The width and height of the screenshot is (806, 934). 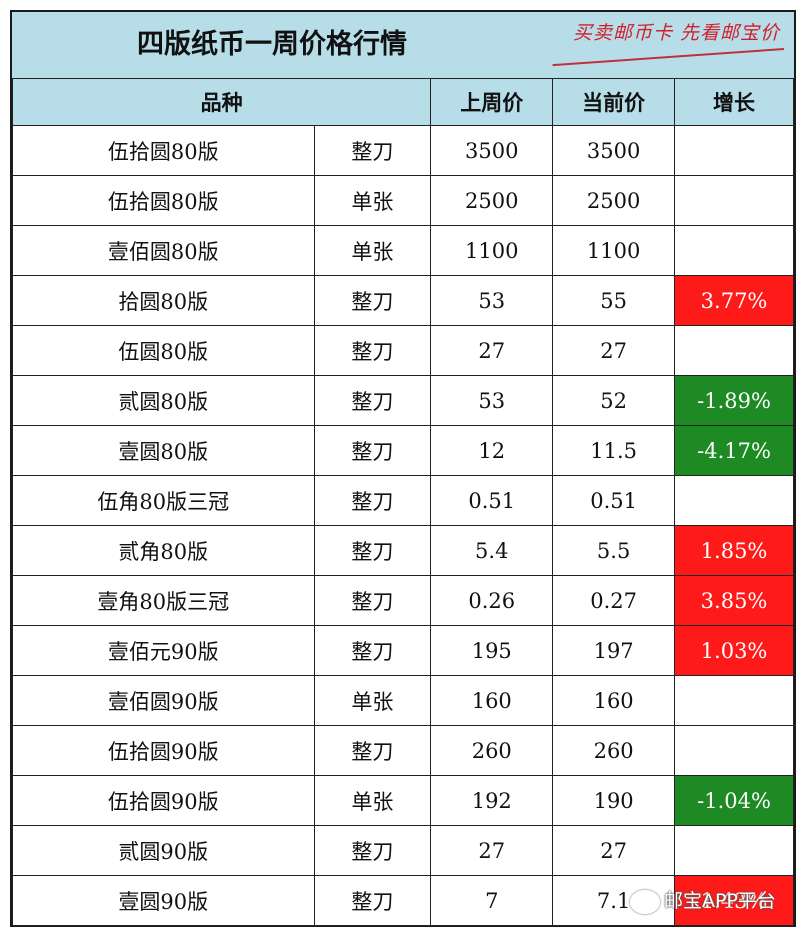 What do you see at coordinates (163, 350) in the screenshot?
I see `cell-name: 伍圆80版` at bounding box center [163, 350].